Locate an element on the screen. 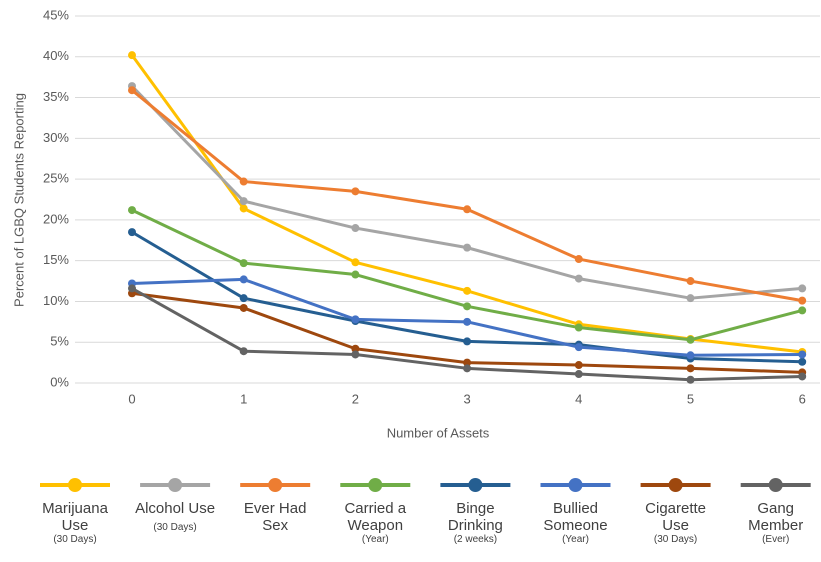  legend-label: Cigarette Use is located at coordinates (676, 517).